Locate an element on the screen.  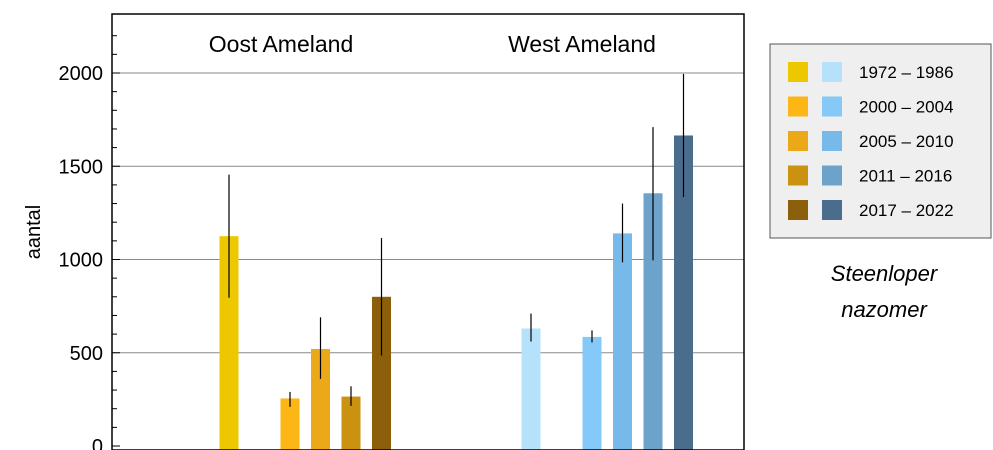
group-label-oost: Oost Ameland is located at coordinates (281, 44).